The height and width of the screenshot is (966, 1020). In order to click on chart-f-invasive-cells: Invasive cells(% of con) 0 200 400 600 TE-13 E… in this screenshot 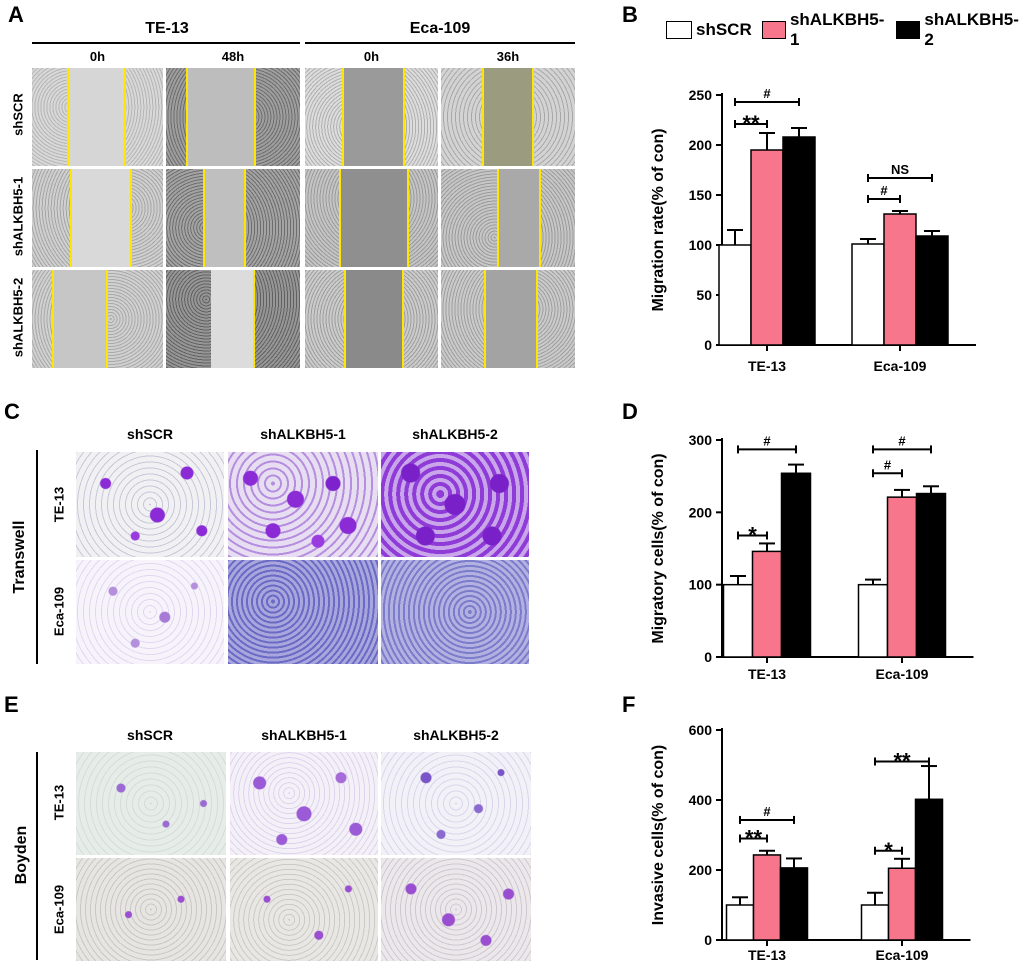, I will do `click(810, 842)`.